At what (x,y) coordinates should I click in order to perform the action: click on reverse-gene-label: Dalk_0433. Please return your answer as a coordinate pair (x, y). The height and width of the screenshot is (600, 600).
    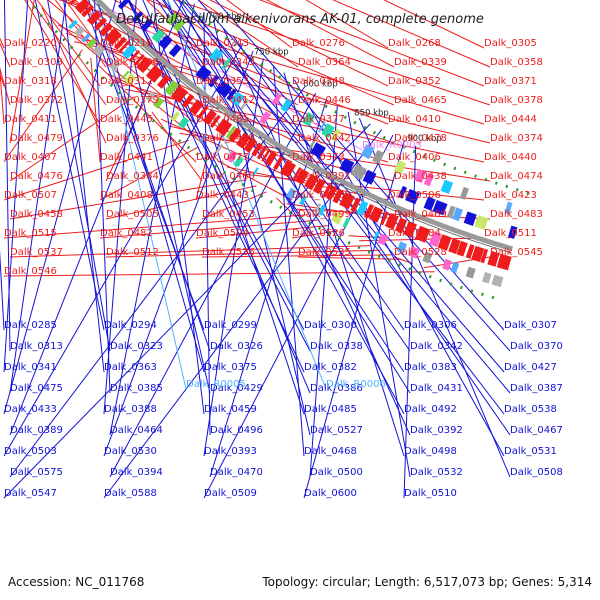
    Looking at the image, I should click on (30, 409).